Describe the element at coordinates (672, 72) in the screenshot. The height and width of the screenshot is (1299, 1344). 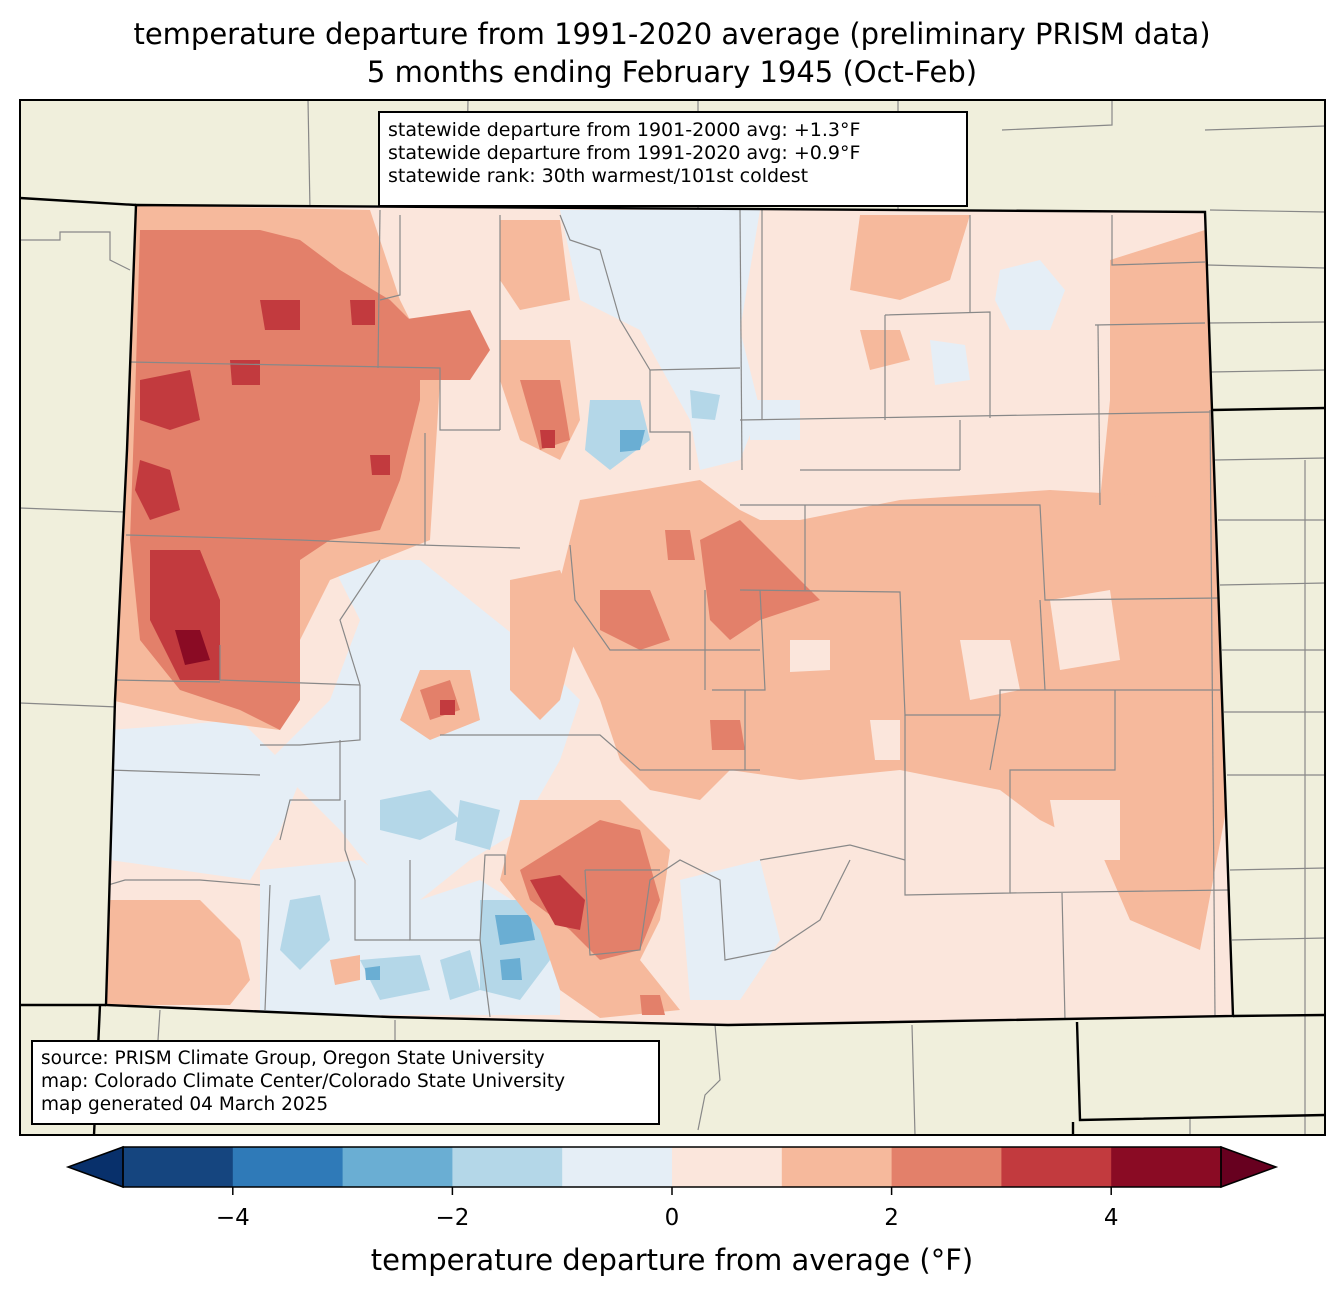
I see `map-title-line-2: 5 months ending February 1945 (Oct-Feb)` at that location.